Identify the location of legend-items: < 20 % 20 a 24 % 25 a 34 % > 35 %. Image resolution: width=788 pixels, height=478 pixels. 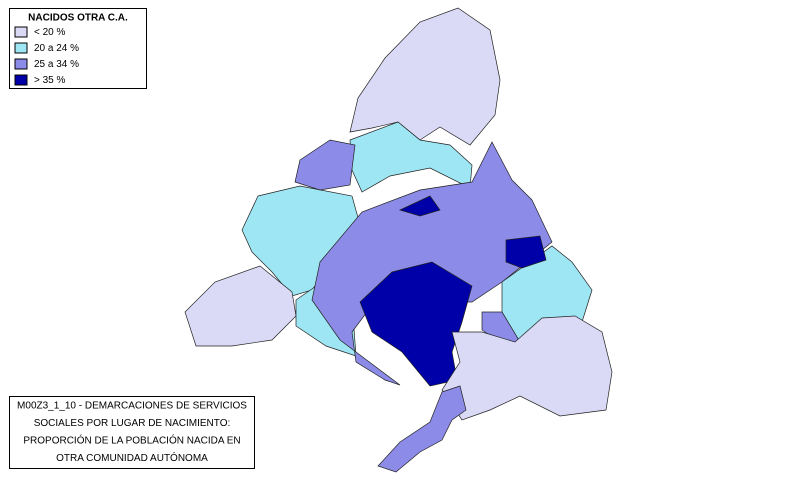
(46, 56).